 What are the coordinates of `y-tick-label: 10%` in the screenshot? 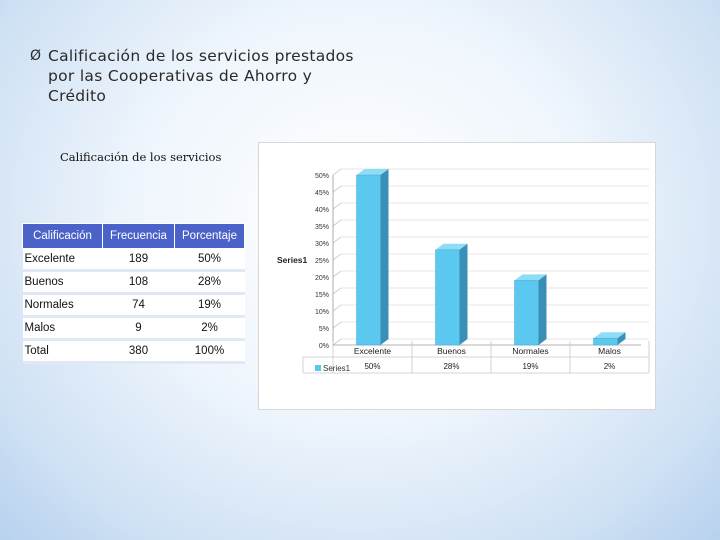 It's located at (322, 312).